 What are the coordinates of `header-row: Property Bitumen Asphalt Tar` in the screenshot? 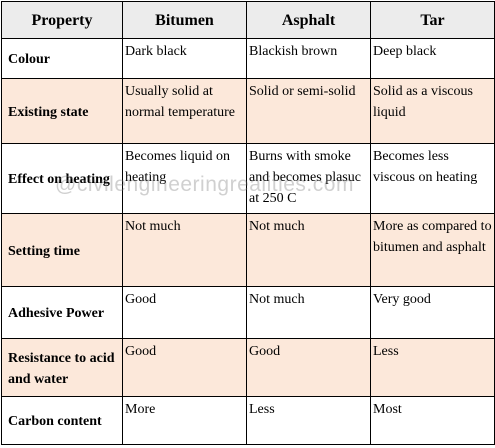 It's located at (248, 20).